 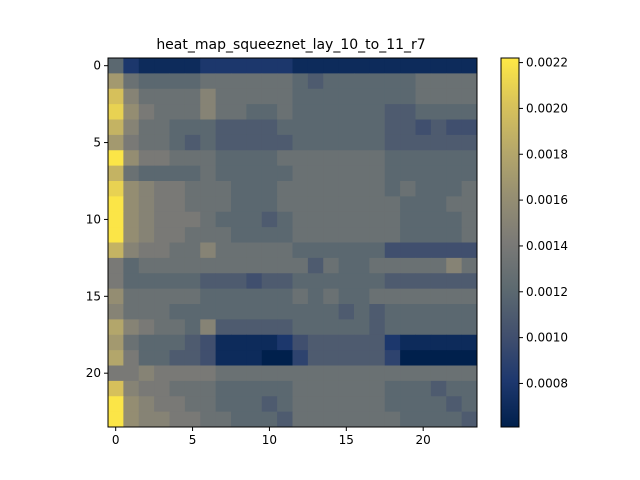 What do you see at coordinates (97, 143) in the screenshot?
I see `y-tick-label: 5` at bounding box center [97, 143].